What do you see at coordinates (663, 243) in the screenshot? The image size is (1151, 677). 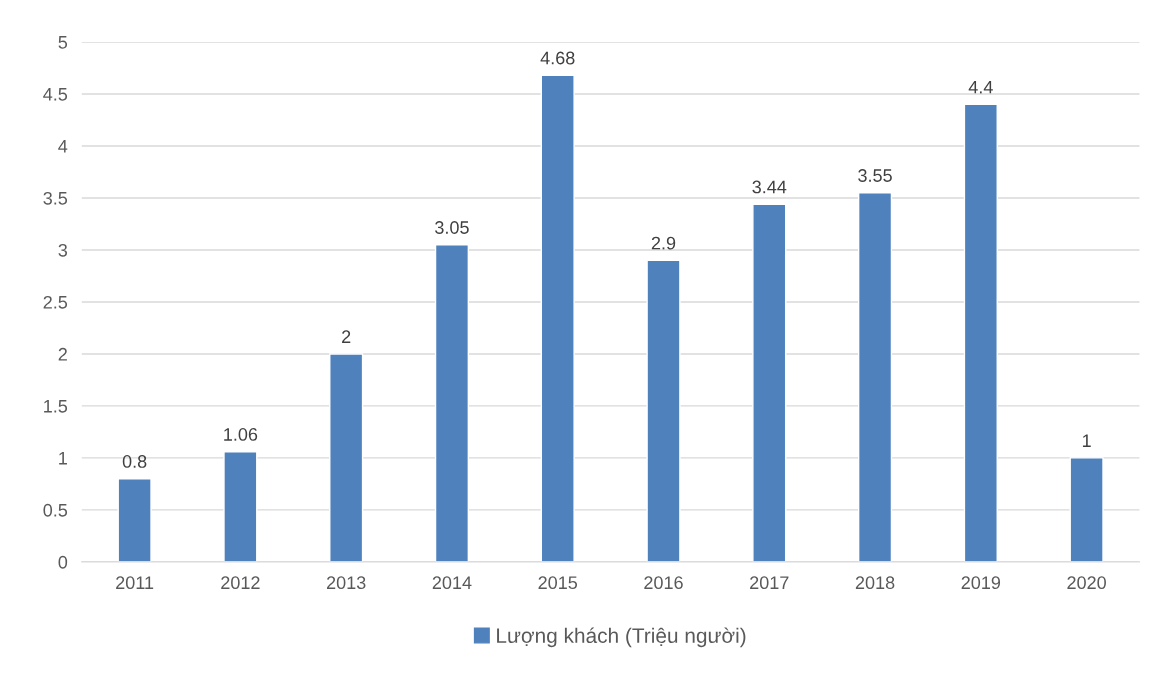 I see `data-label: 2.9` at bounding box center [663, 243].